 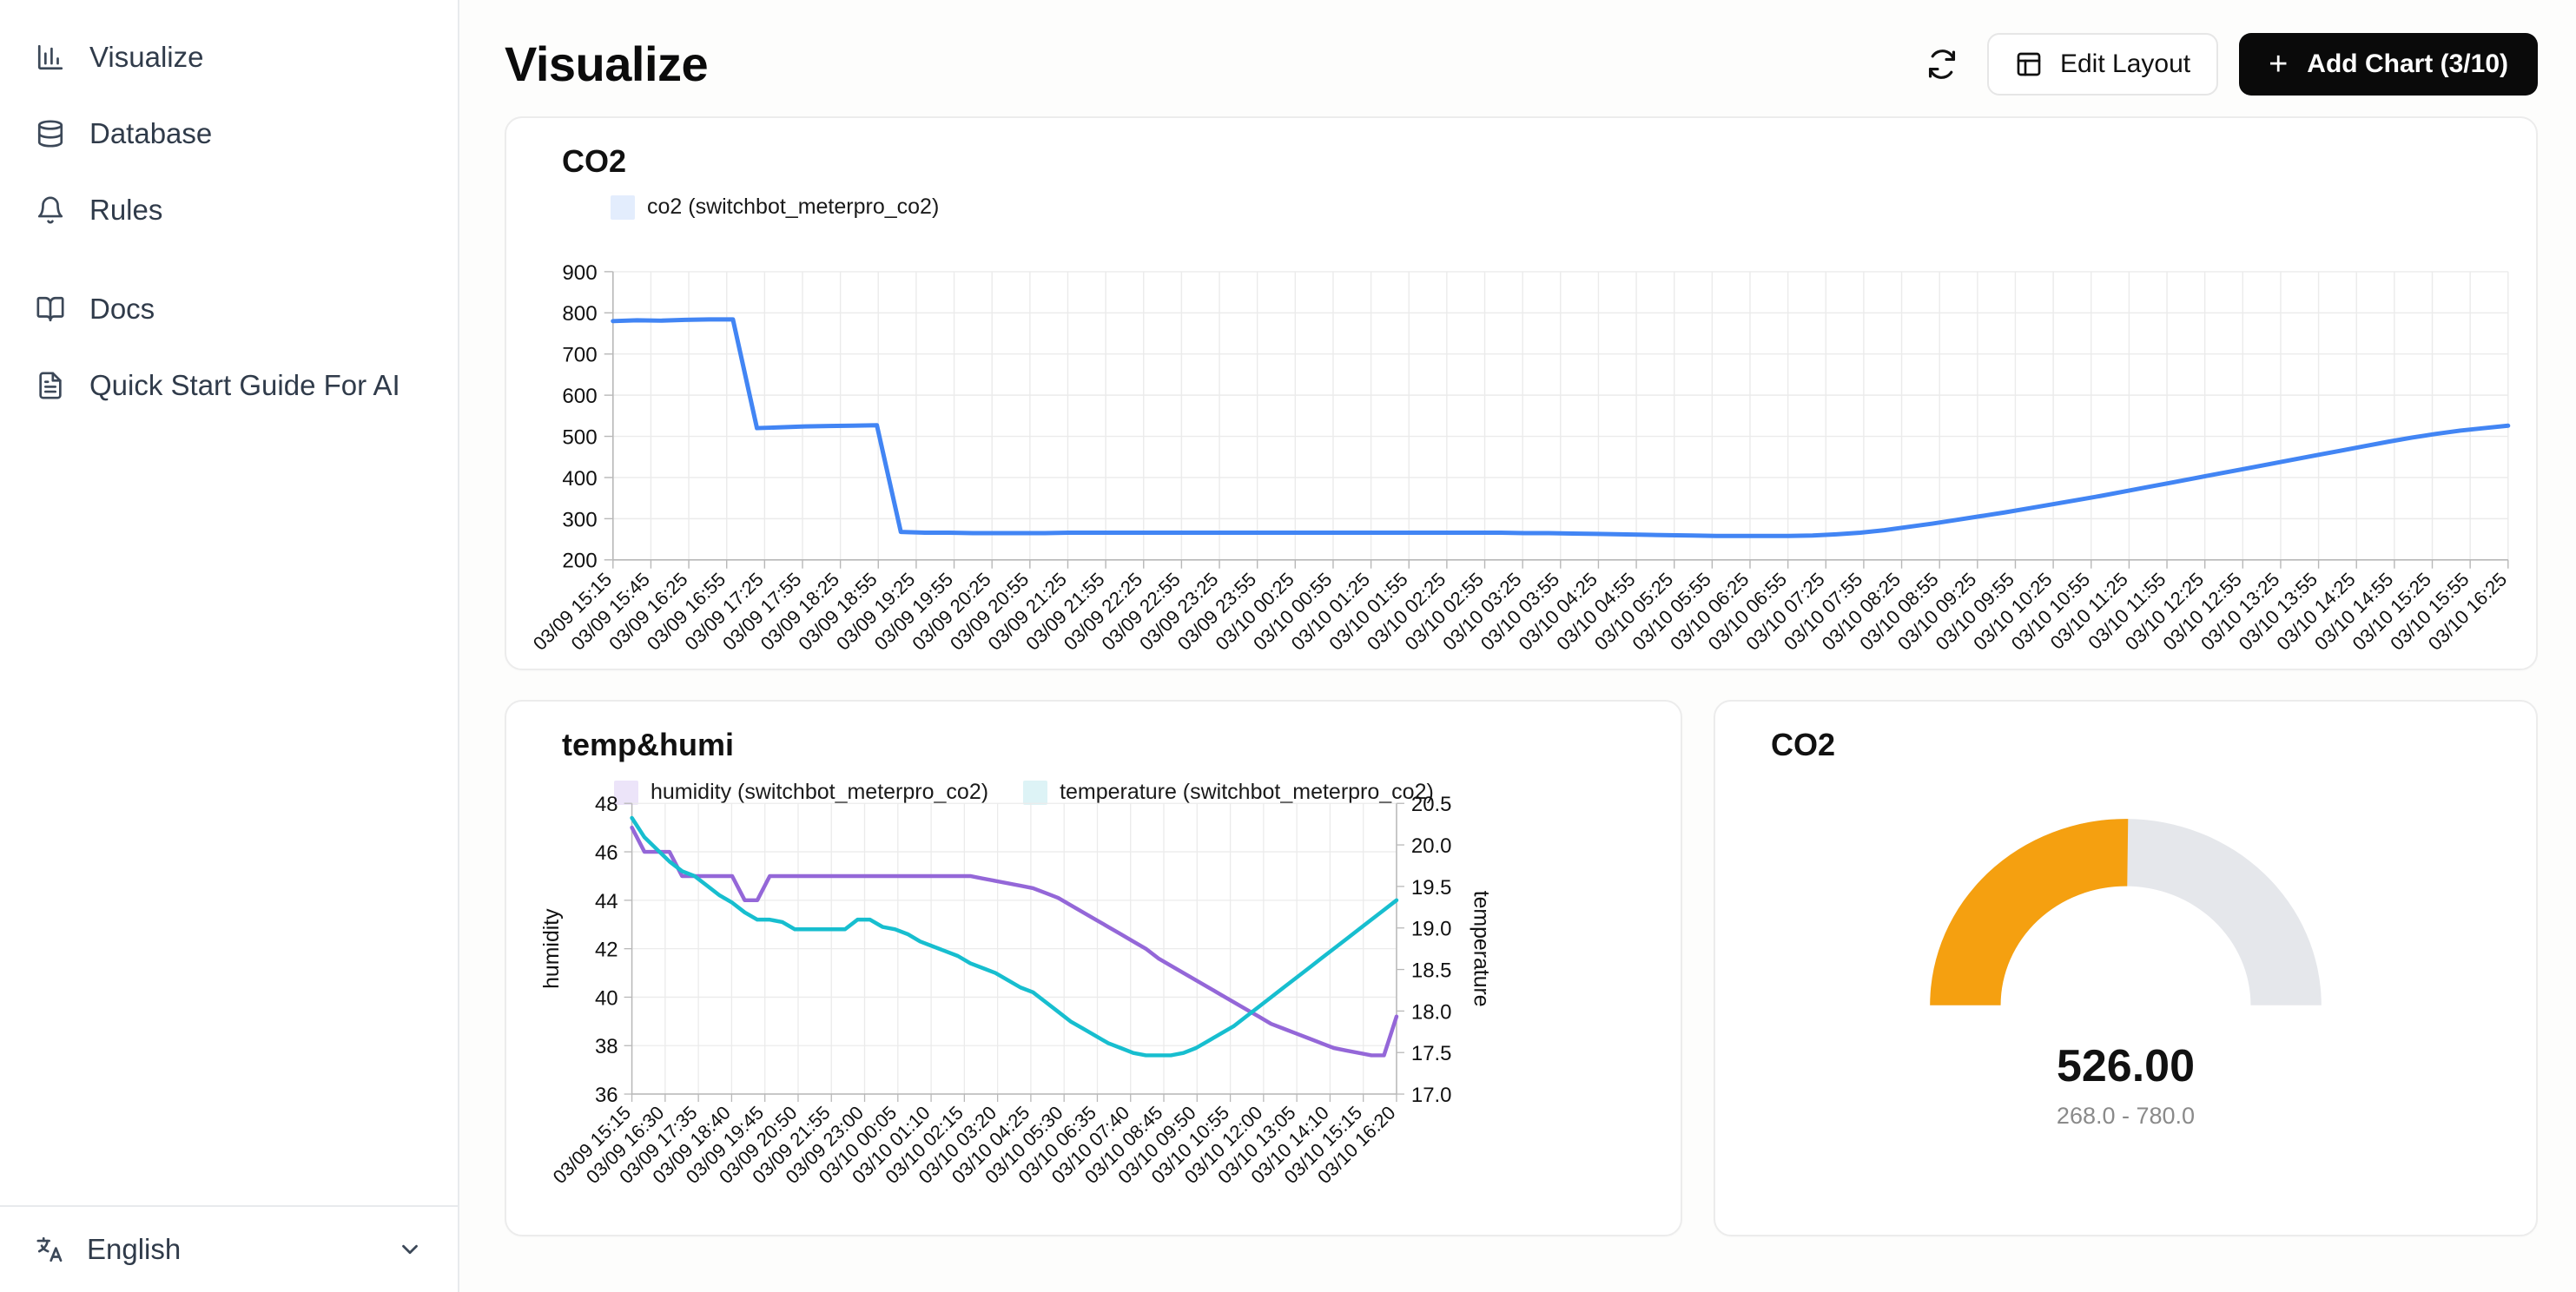 What do you see at coordinates (610, 612) in the screenshot?
I see `svg-text: 03/09 15:45` at bounding box center [610, 612].